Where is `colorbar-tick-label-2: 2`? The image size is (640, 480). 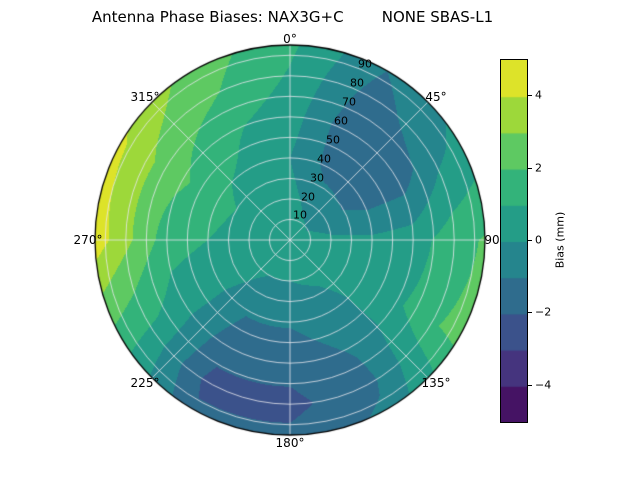
colorbar-tick-label-2: 2 is located at coordinates (538, 168).